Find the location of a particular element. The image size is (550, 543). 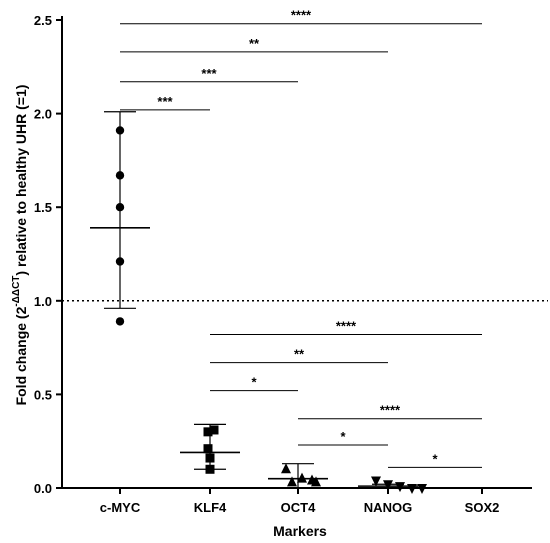

y-tick-label: 0.5 is located at coordinates (43, 394).